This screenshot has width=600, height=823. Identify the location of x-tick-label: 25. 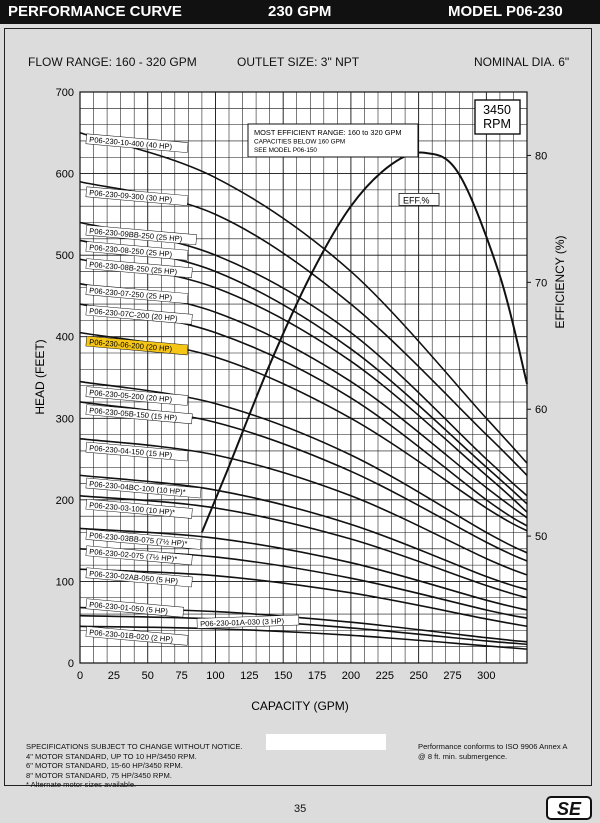
(114, 676).